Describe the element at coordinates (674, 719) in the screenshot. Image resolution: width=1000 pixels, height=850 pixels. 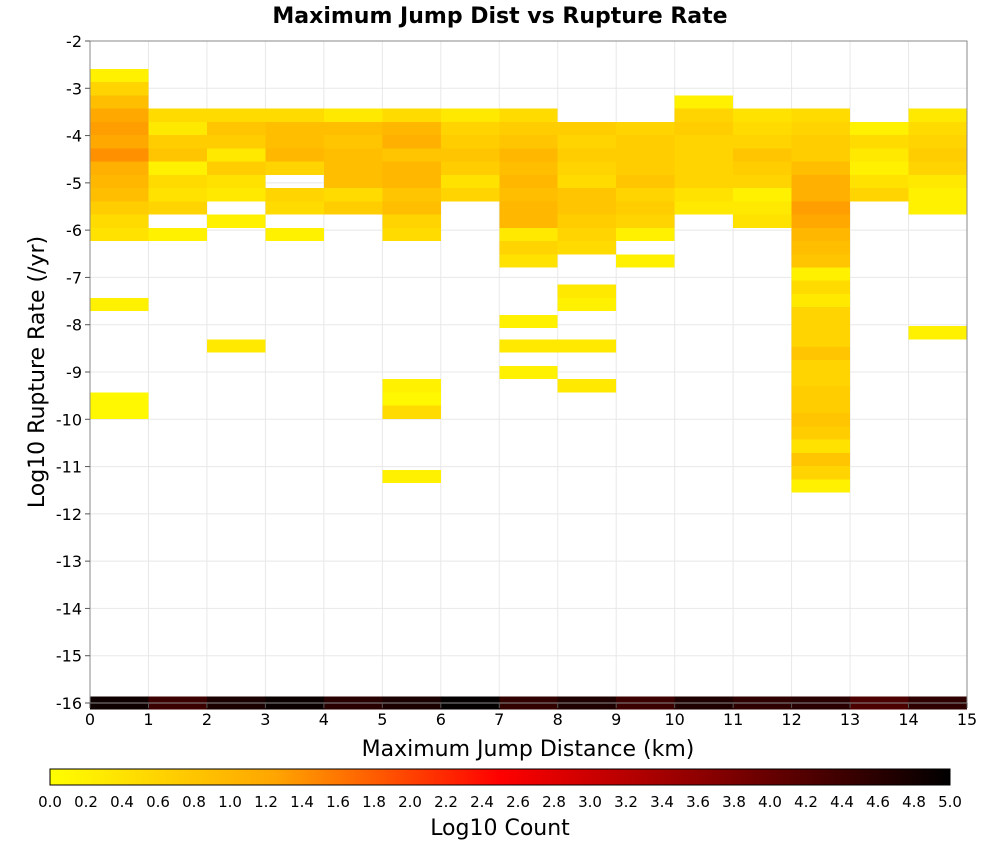
I see `x-tick-label: 10` at that location.